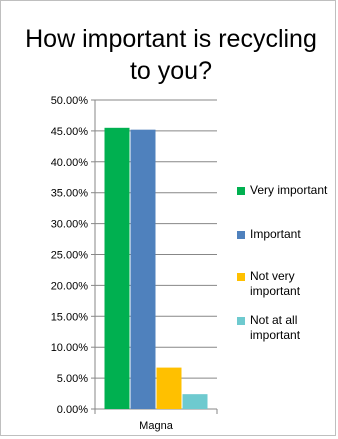 The height and width of the screenshot is (439, 338). Describe the element at coordinates (70, 225) in the screenshot. I see `y-tick-label: 30.00%` at that location.